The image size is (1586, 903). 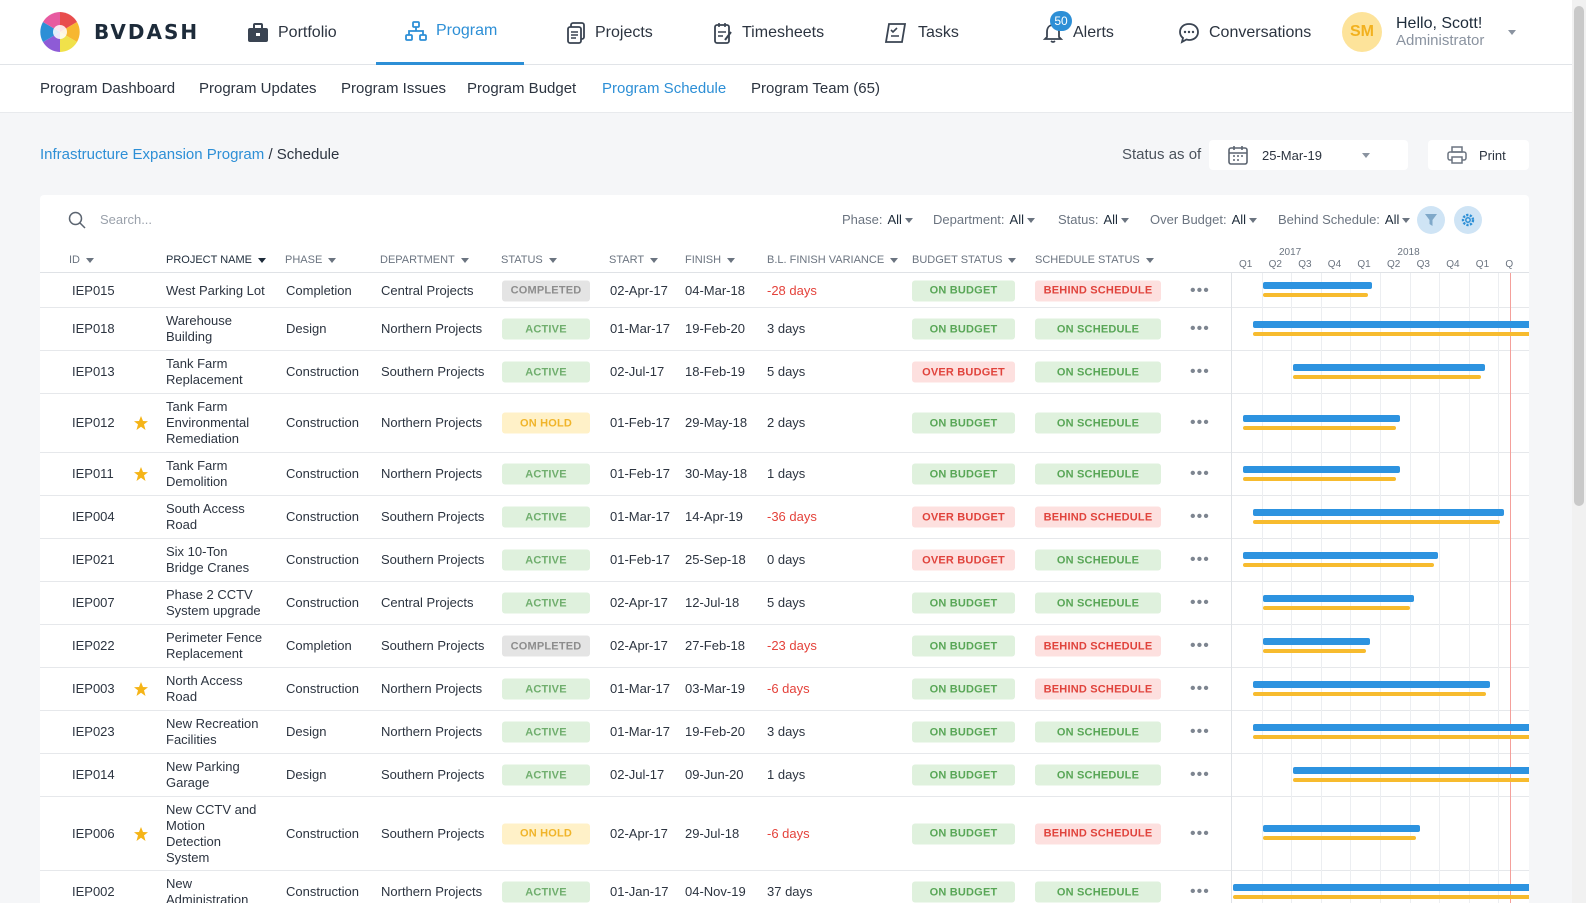 What do you see at coordinates (203, 774) in the screenshot?
I see `cell-project-name: New Parking Garage` at bounding box center [203, 774].